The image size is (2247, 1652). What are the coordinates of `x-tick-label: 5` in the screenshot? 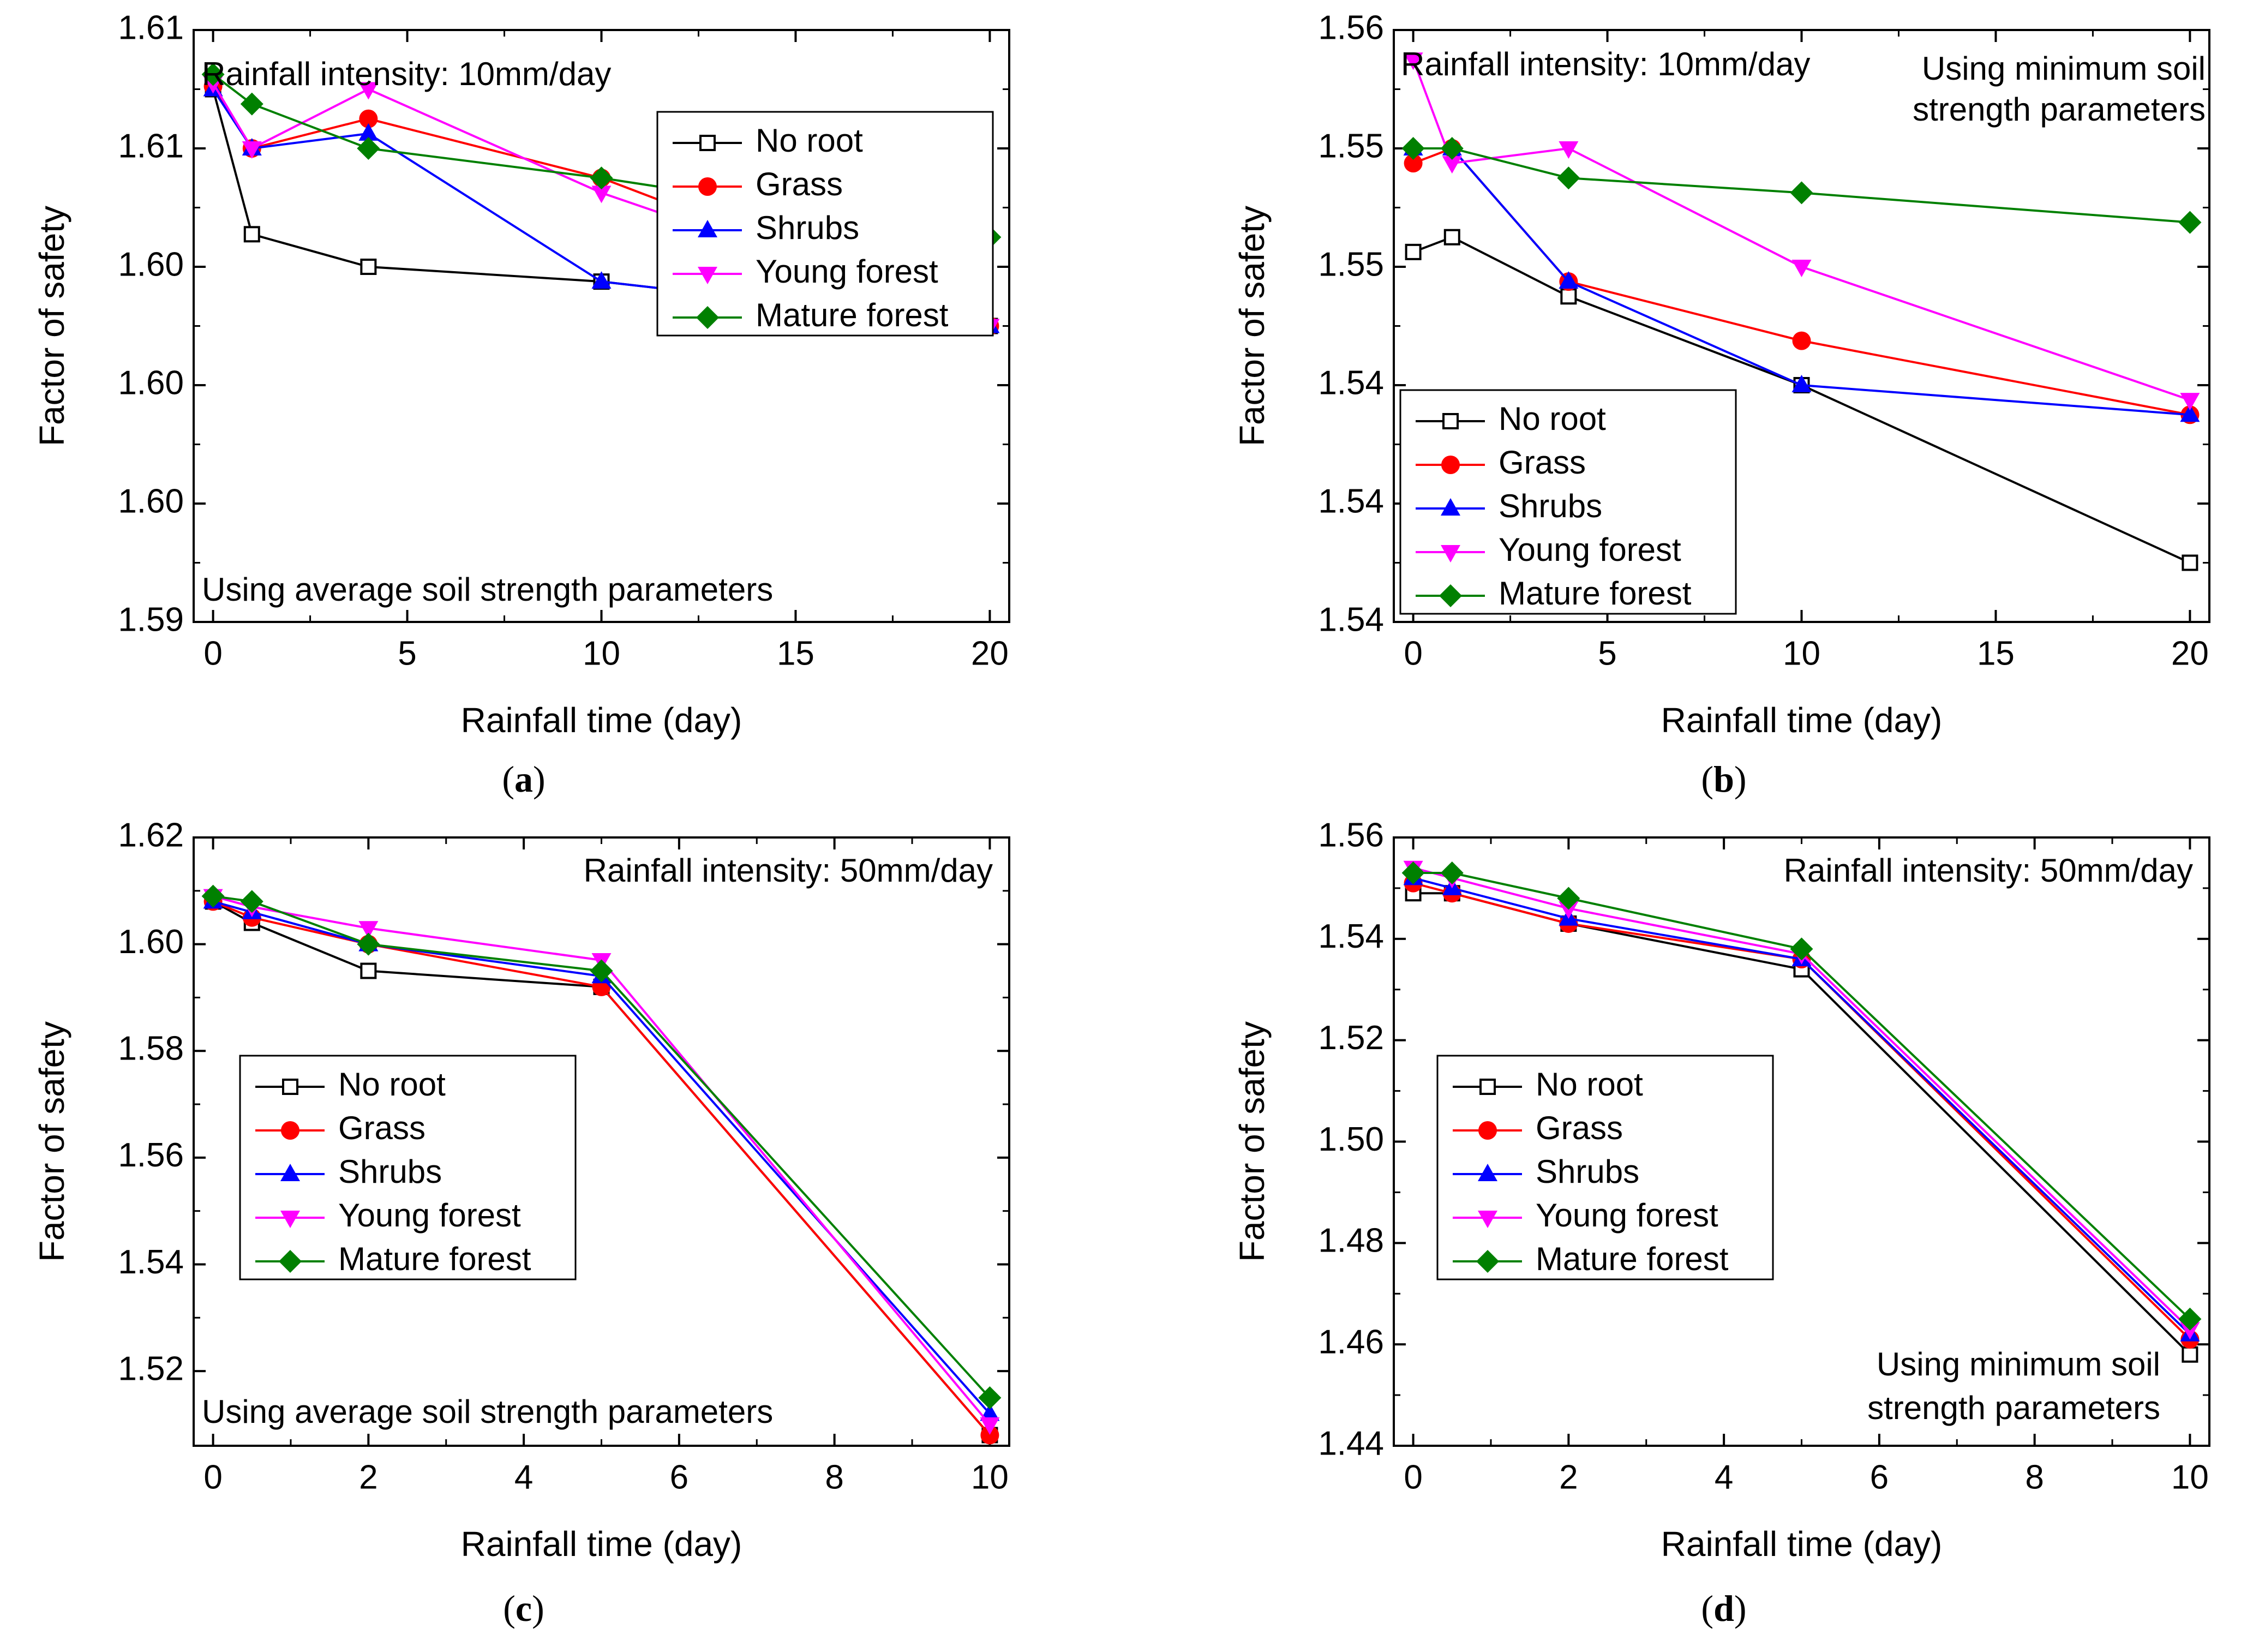 It's located at (407, 653).